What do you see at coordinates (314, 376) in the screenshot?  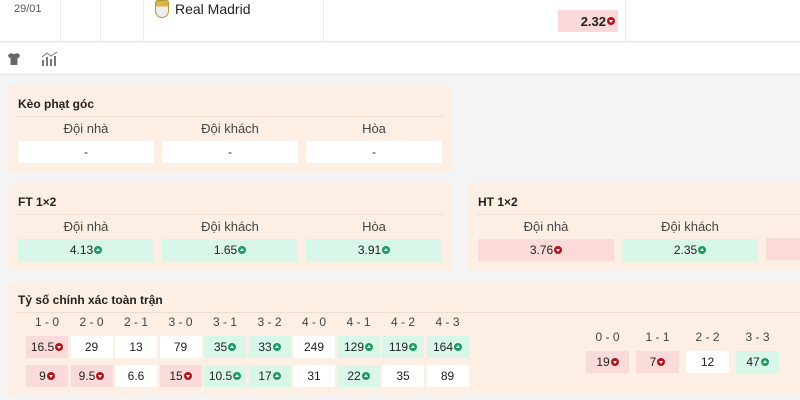 I see `score-odd: 31` at bounding box center [314, 376].